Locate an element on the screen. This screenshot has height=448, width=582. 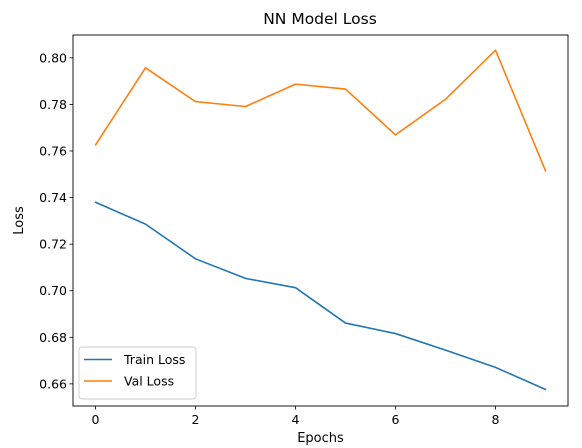
x-axis: 0 2 4 6 8 is located at coordinates (296, 416).